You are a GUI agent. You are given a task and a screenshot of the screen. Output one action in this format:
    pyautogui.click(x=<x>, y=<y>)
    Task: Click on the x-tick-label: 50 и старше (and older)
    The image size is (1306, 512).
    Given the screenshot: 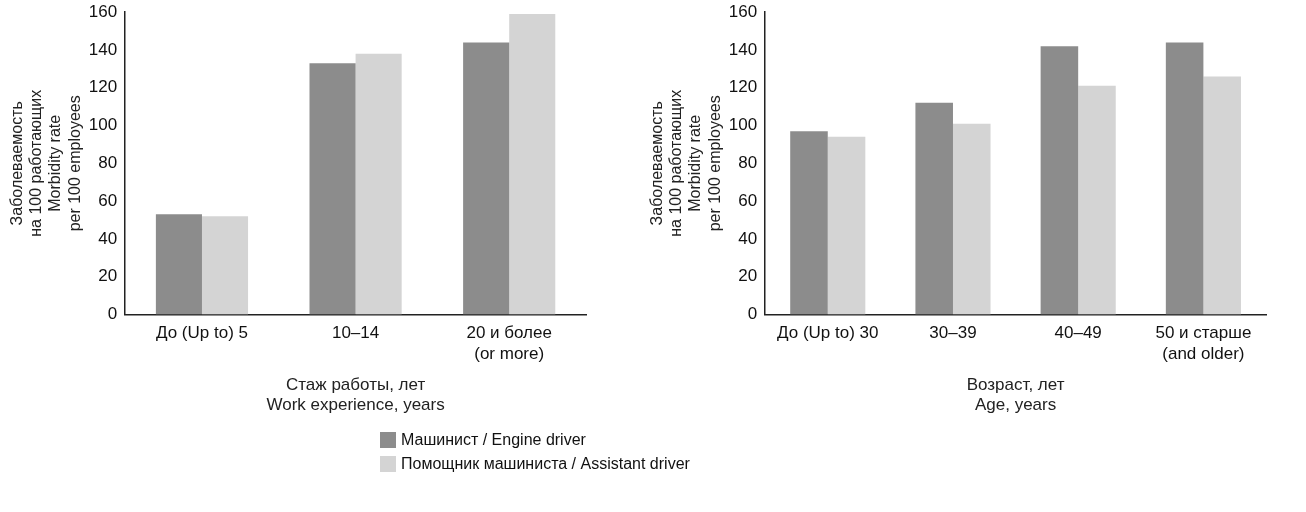 What is the action you would take?
    pyautogui.click(x=1203, y=343)
    